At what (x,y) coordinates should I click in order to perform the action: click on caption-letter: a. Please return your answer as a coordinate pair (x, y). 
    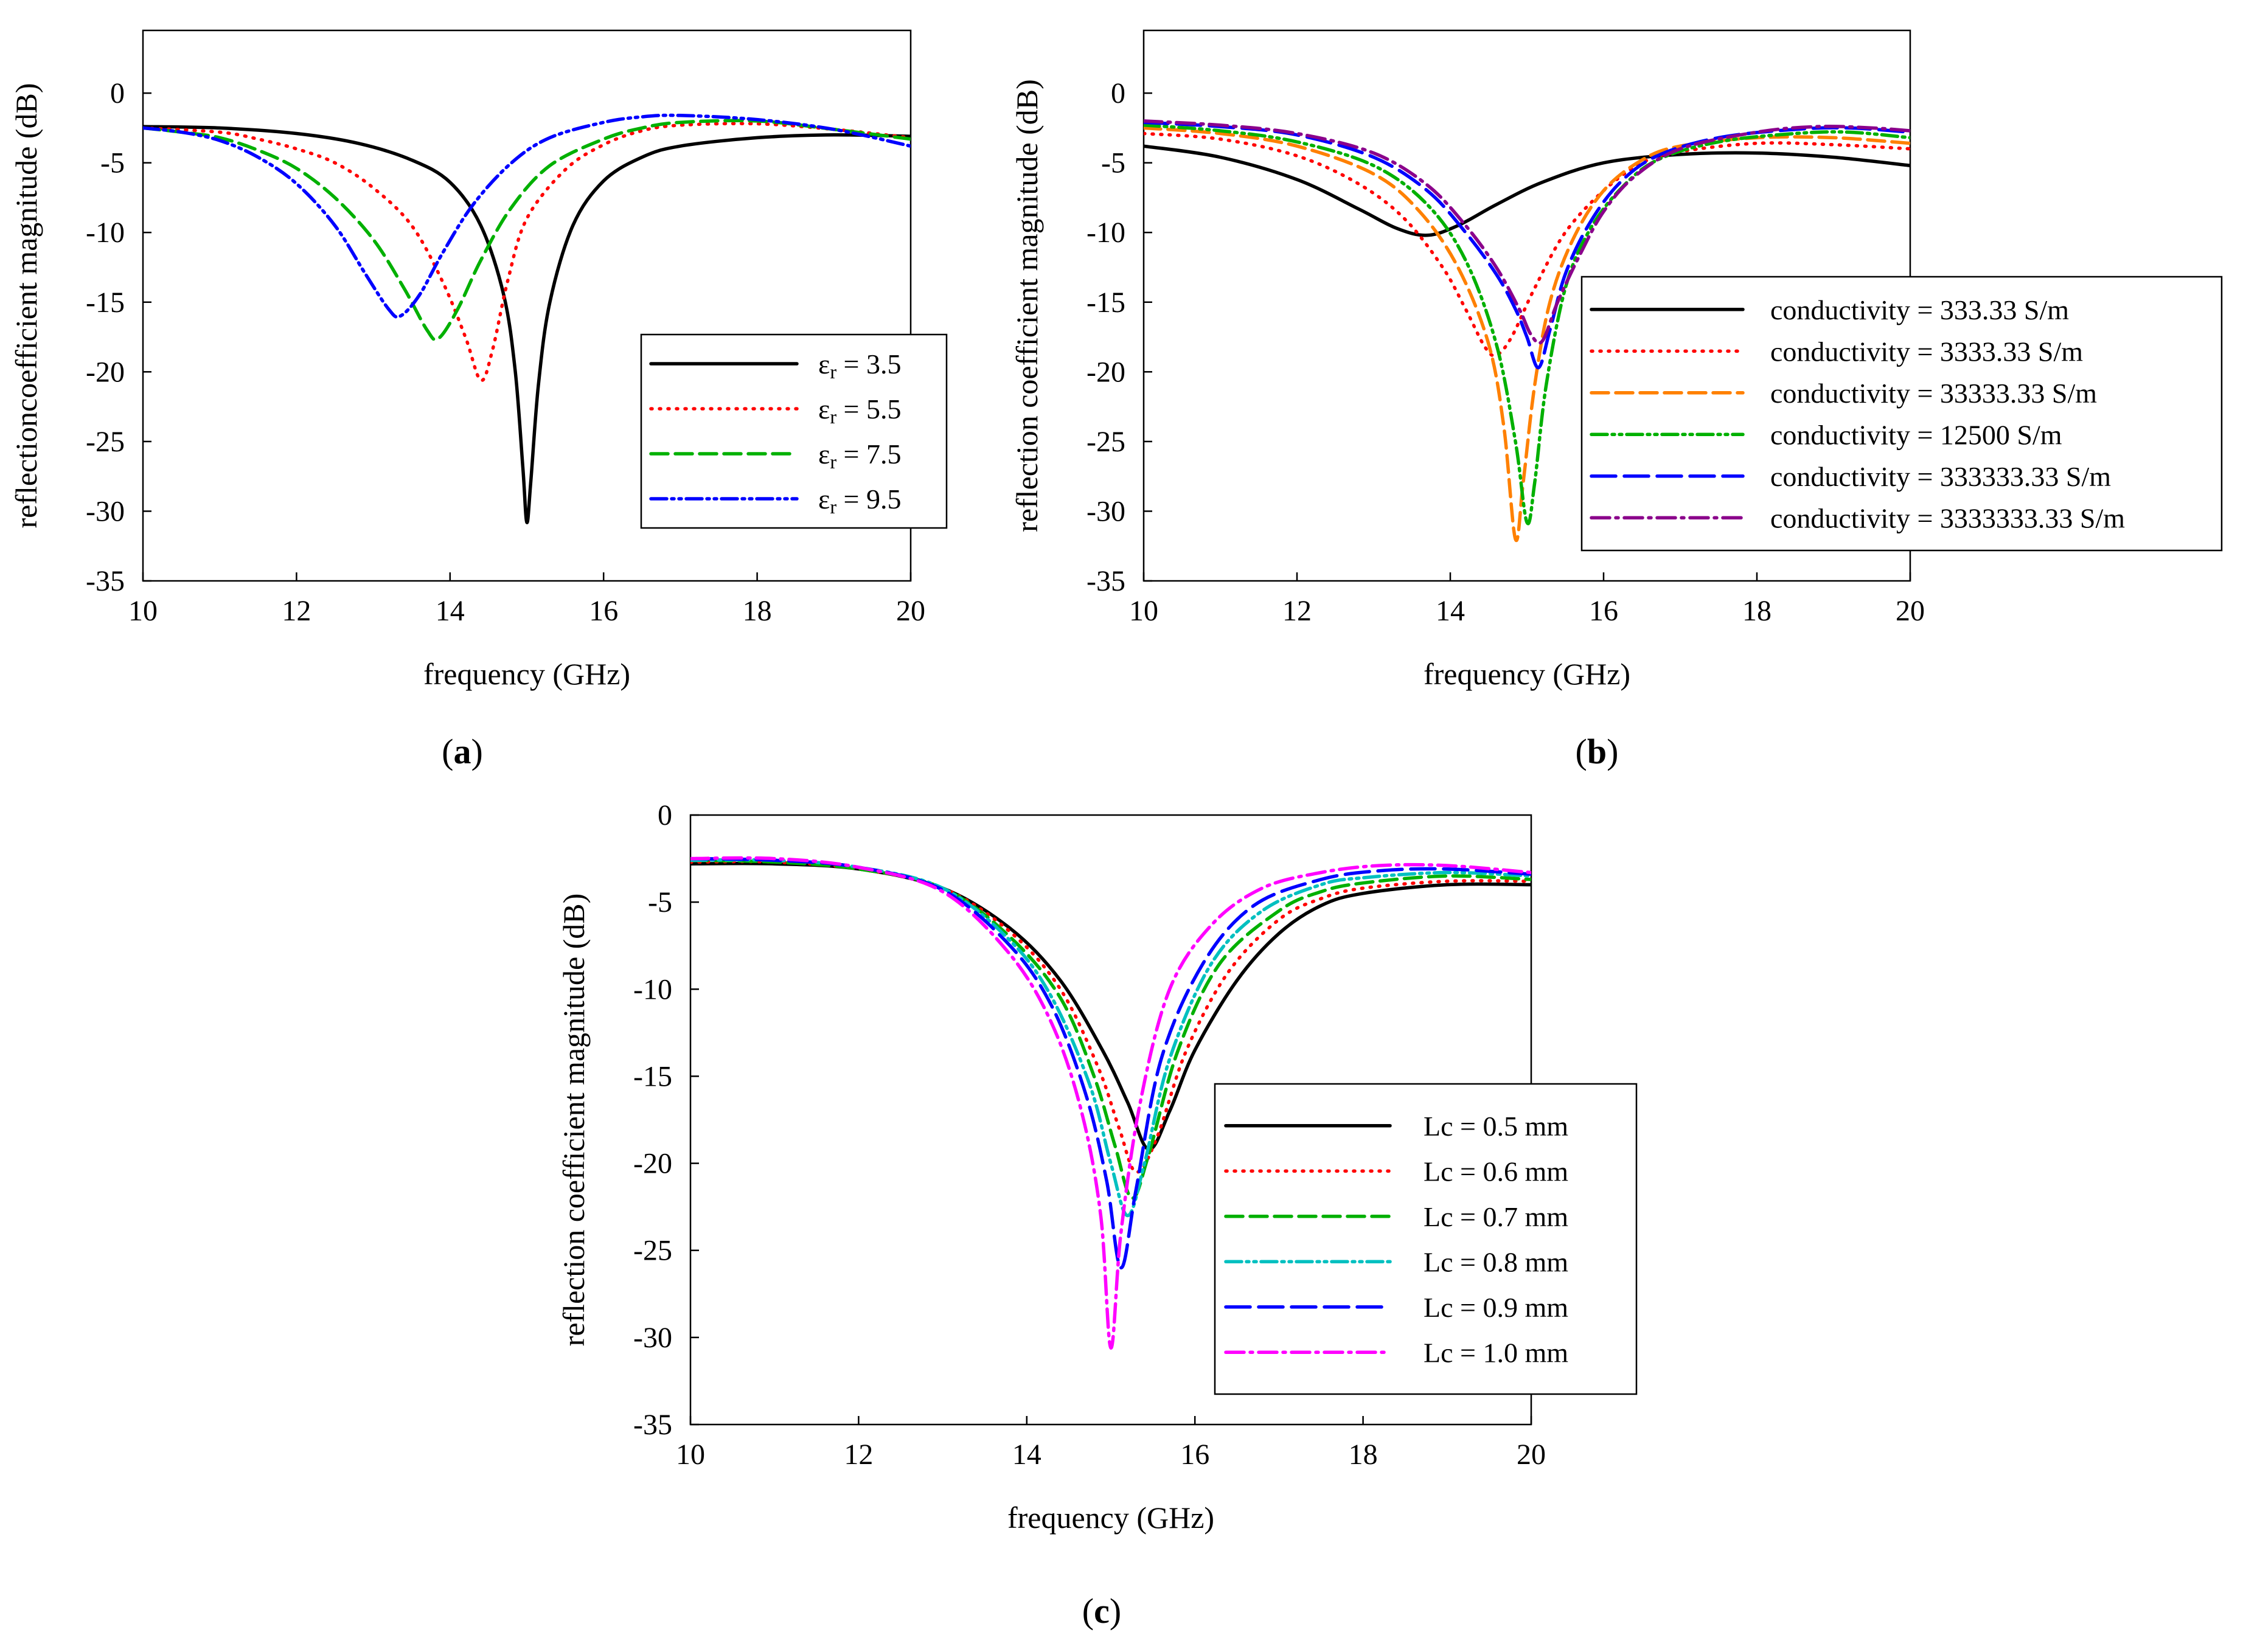
    Looking at the image, I should click on (463, 751).